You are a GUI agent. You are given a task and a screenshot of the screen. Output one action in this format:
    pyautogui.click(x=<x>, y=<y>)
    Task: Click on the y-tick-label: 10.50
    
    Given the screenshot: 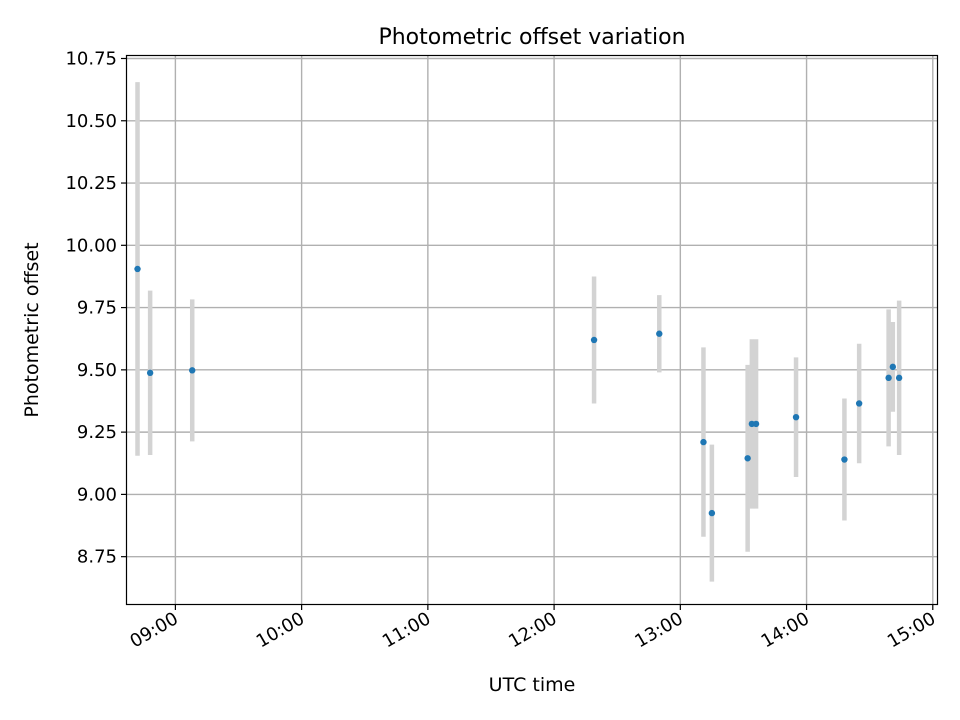 What is the action you would take?
    pyautogui.click(x=91, y=121)
    